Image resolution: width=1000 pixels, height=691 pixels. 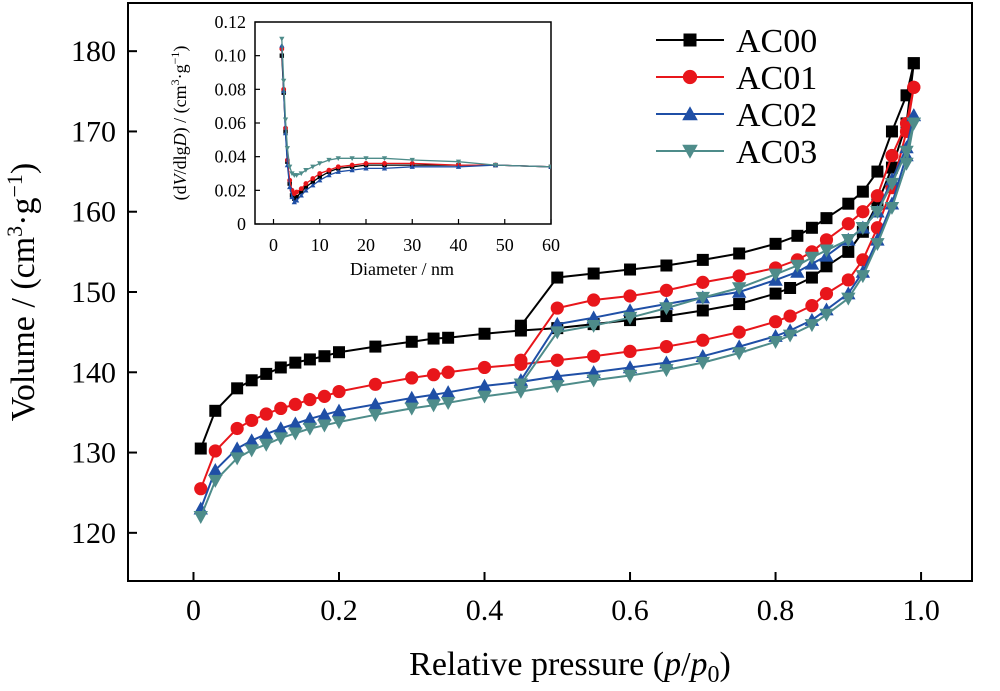 I want to click on legend-label-ac00: AC00, so click(x=776, y=41).